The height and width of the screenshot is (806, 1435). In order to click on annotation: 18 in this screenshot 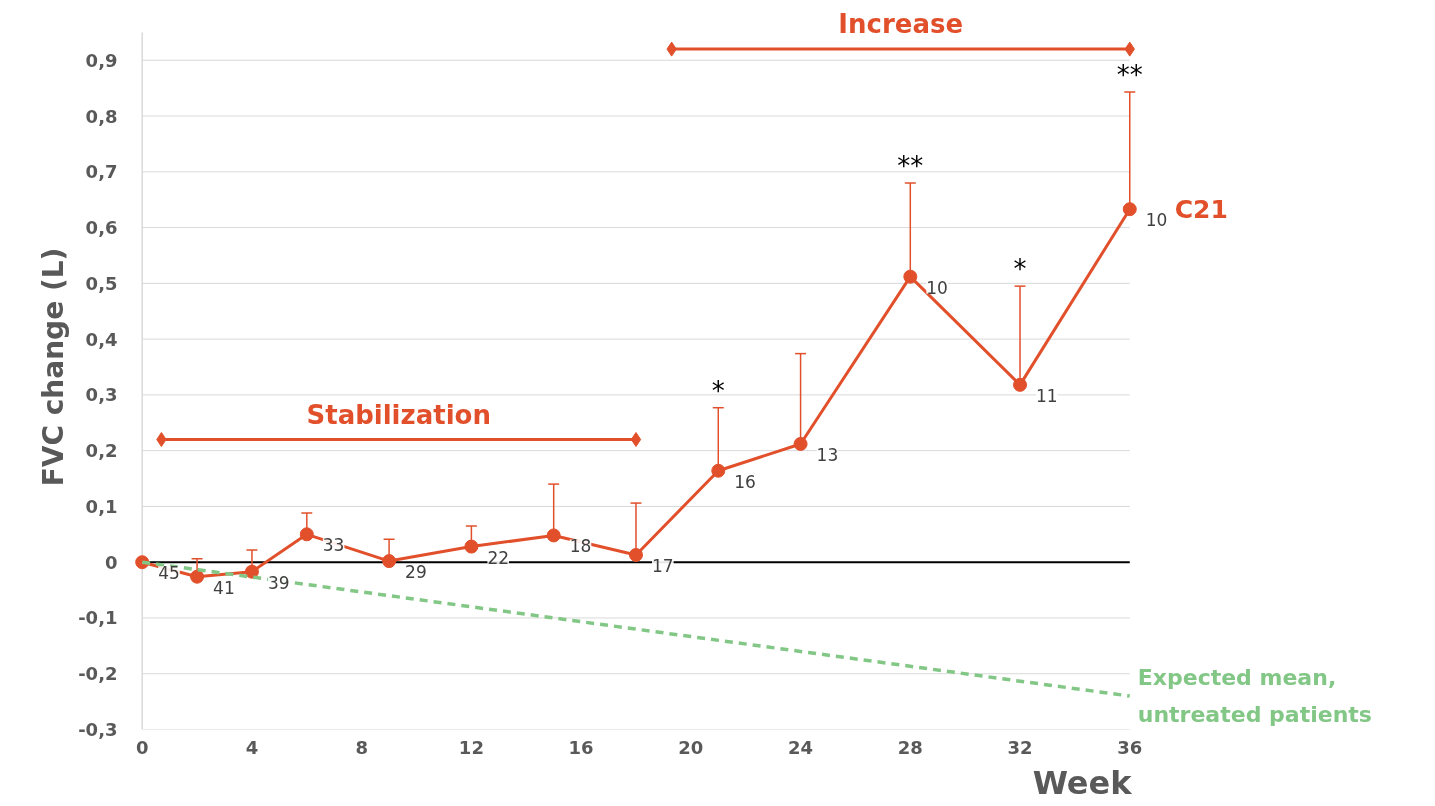, I will do `click(580, 546)`.